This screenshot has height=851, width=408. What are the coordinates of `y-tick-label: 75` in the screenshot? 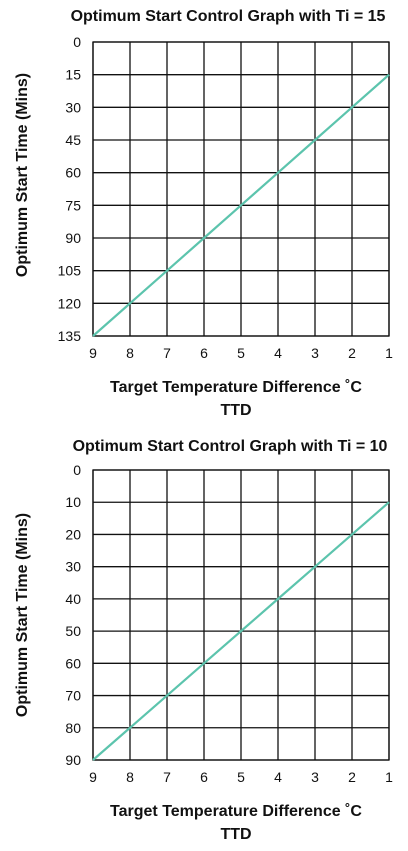 It's located at (73, 205).